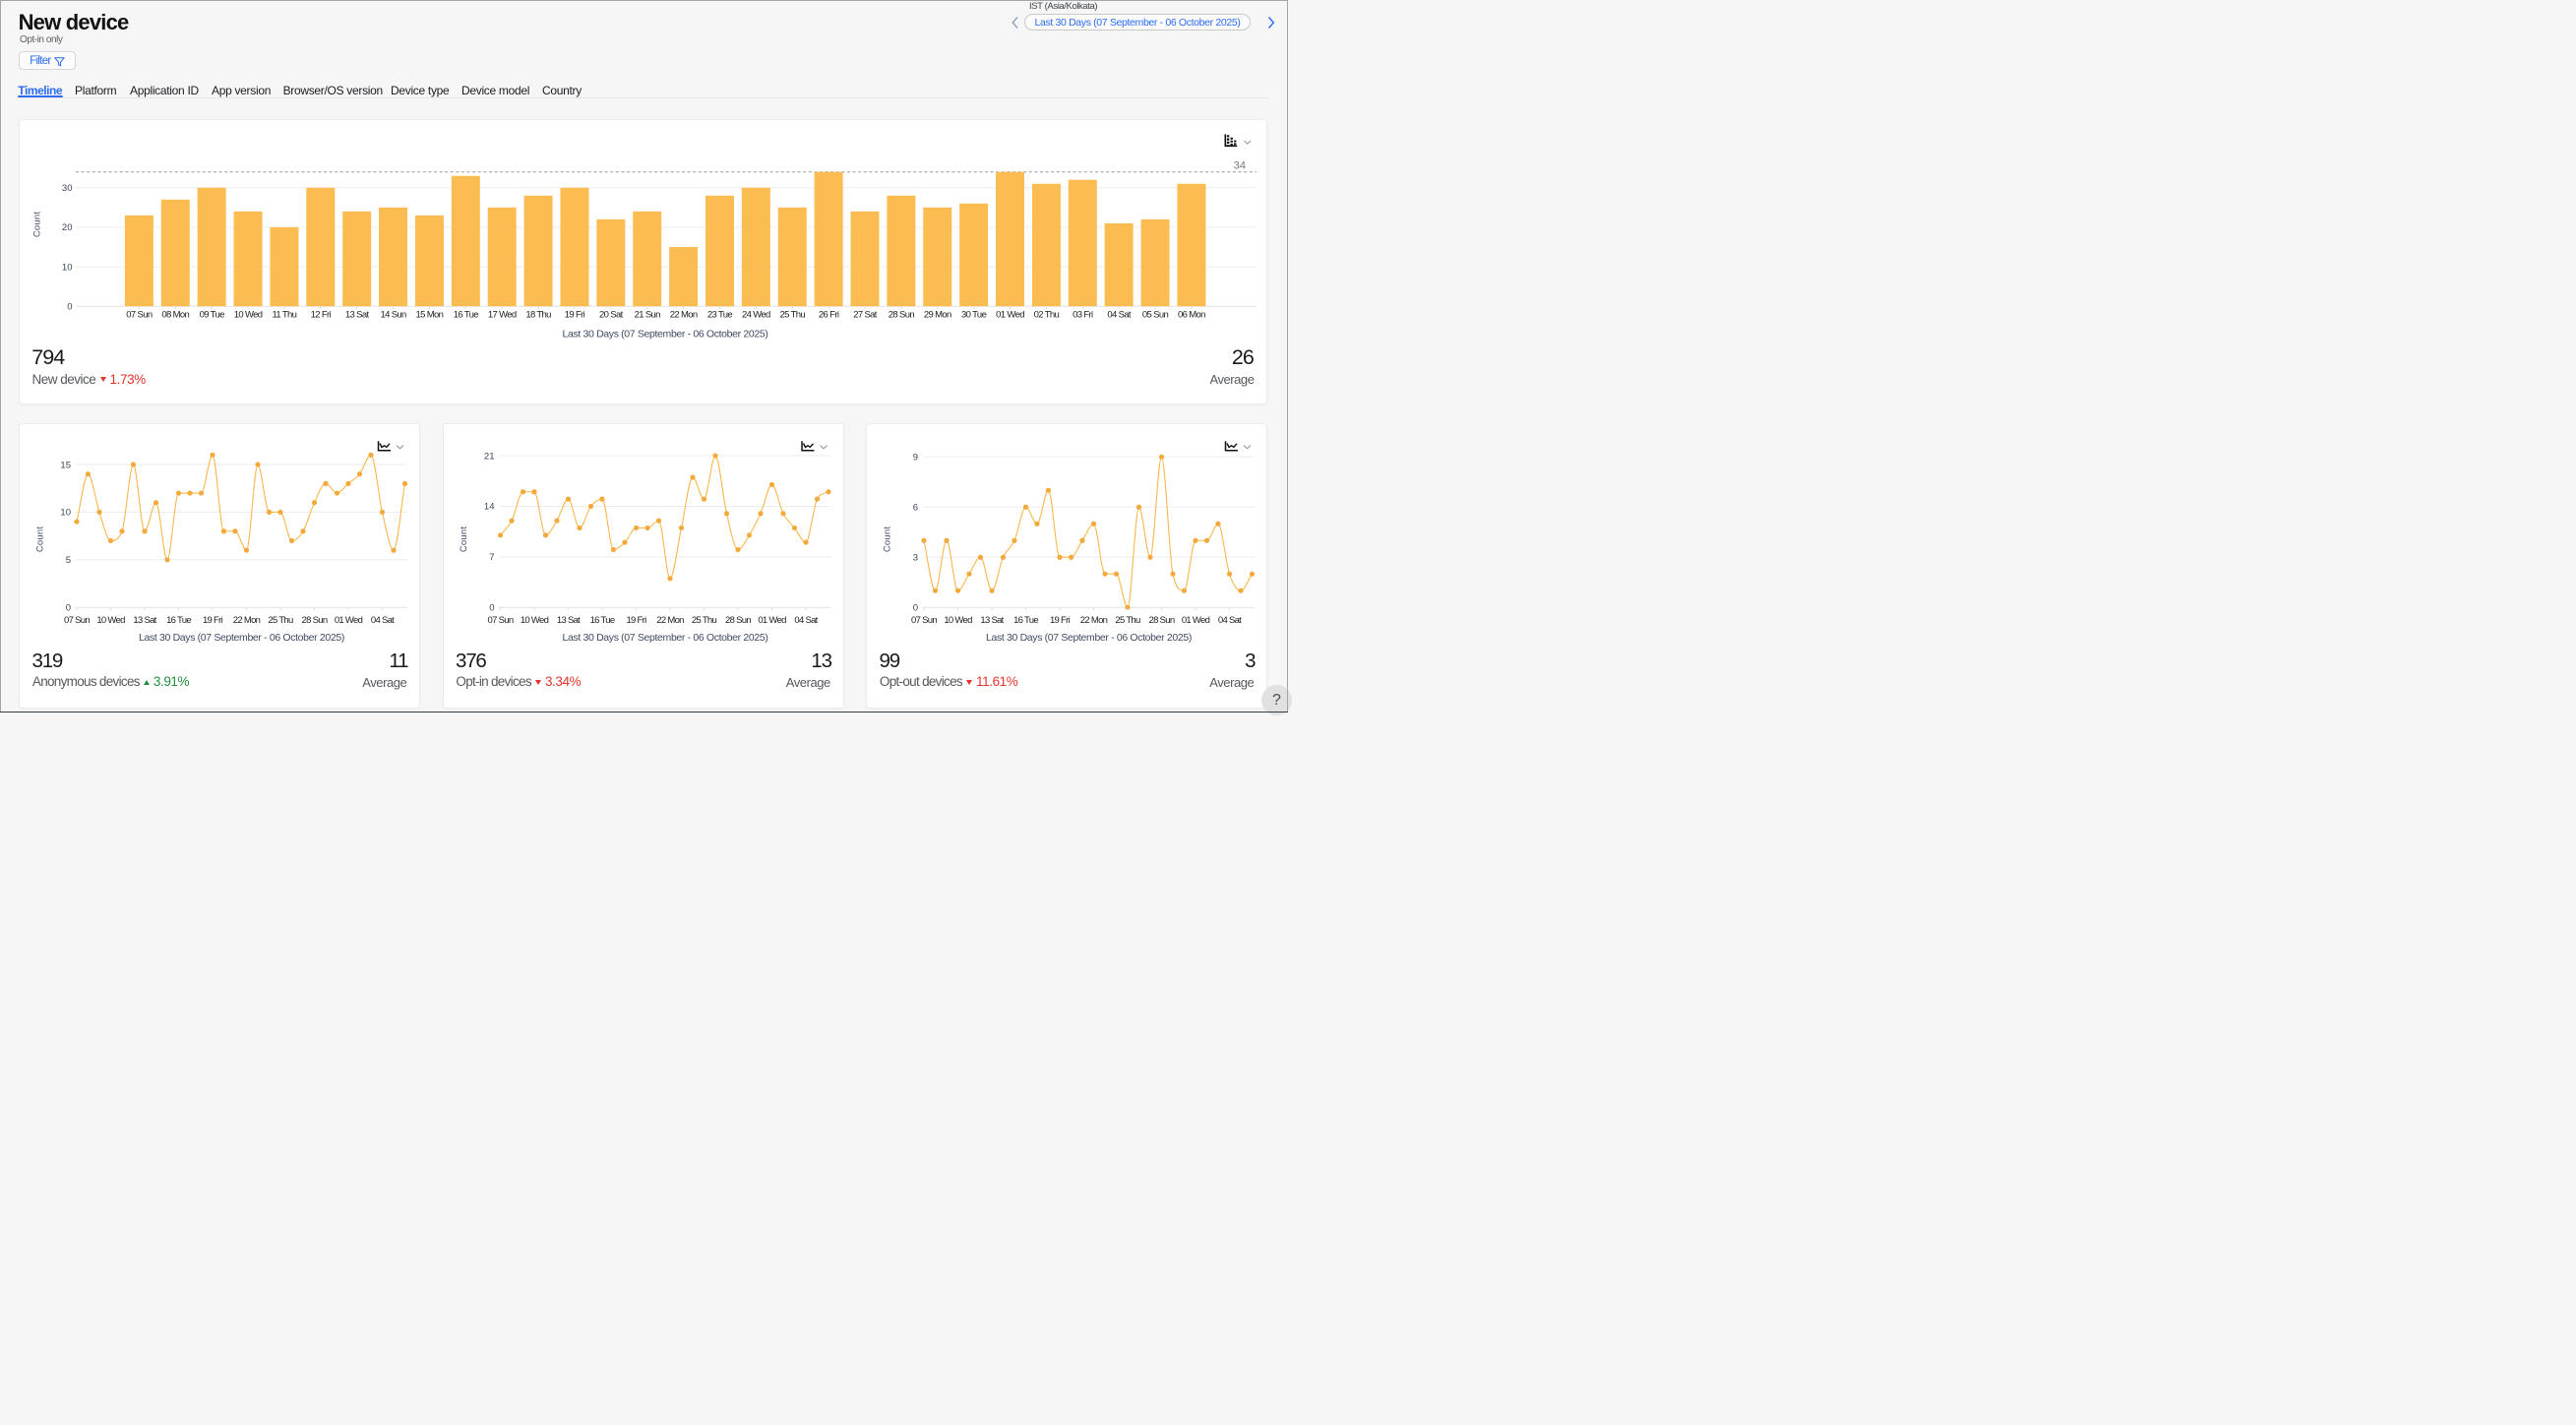 The image size is (2576, 1425). Describe the element at coordinates (489, 456) in the screenshot. I see `svg-text: 21` at that location.